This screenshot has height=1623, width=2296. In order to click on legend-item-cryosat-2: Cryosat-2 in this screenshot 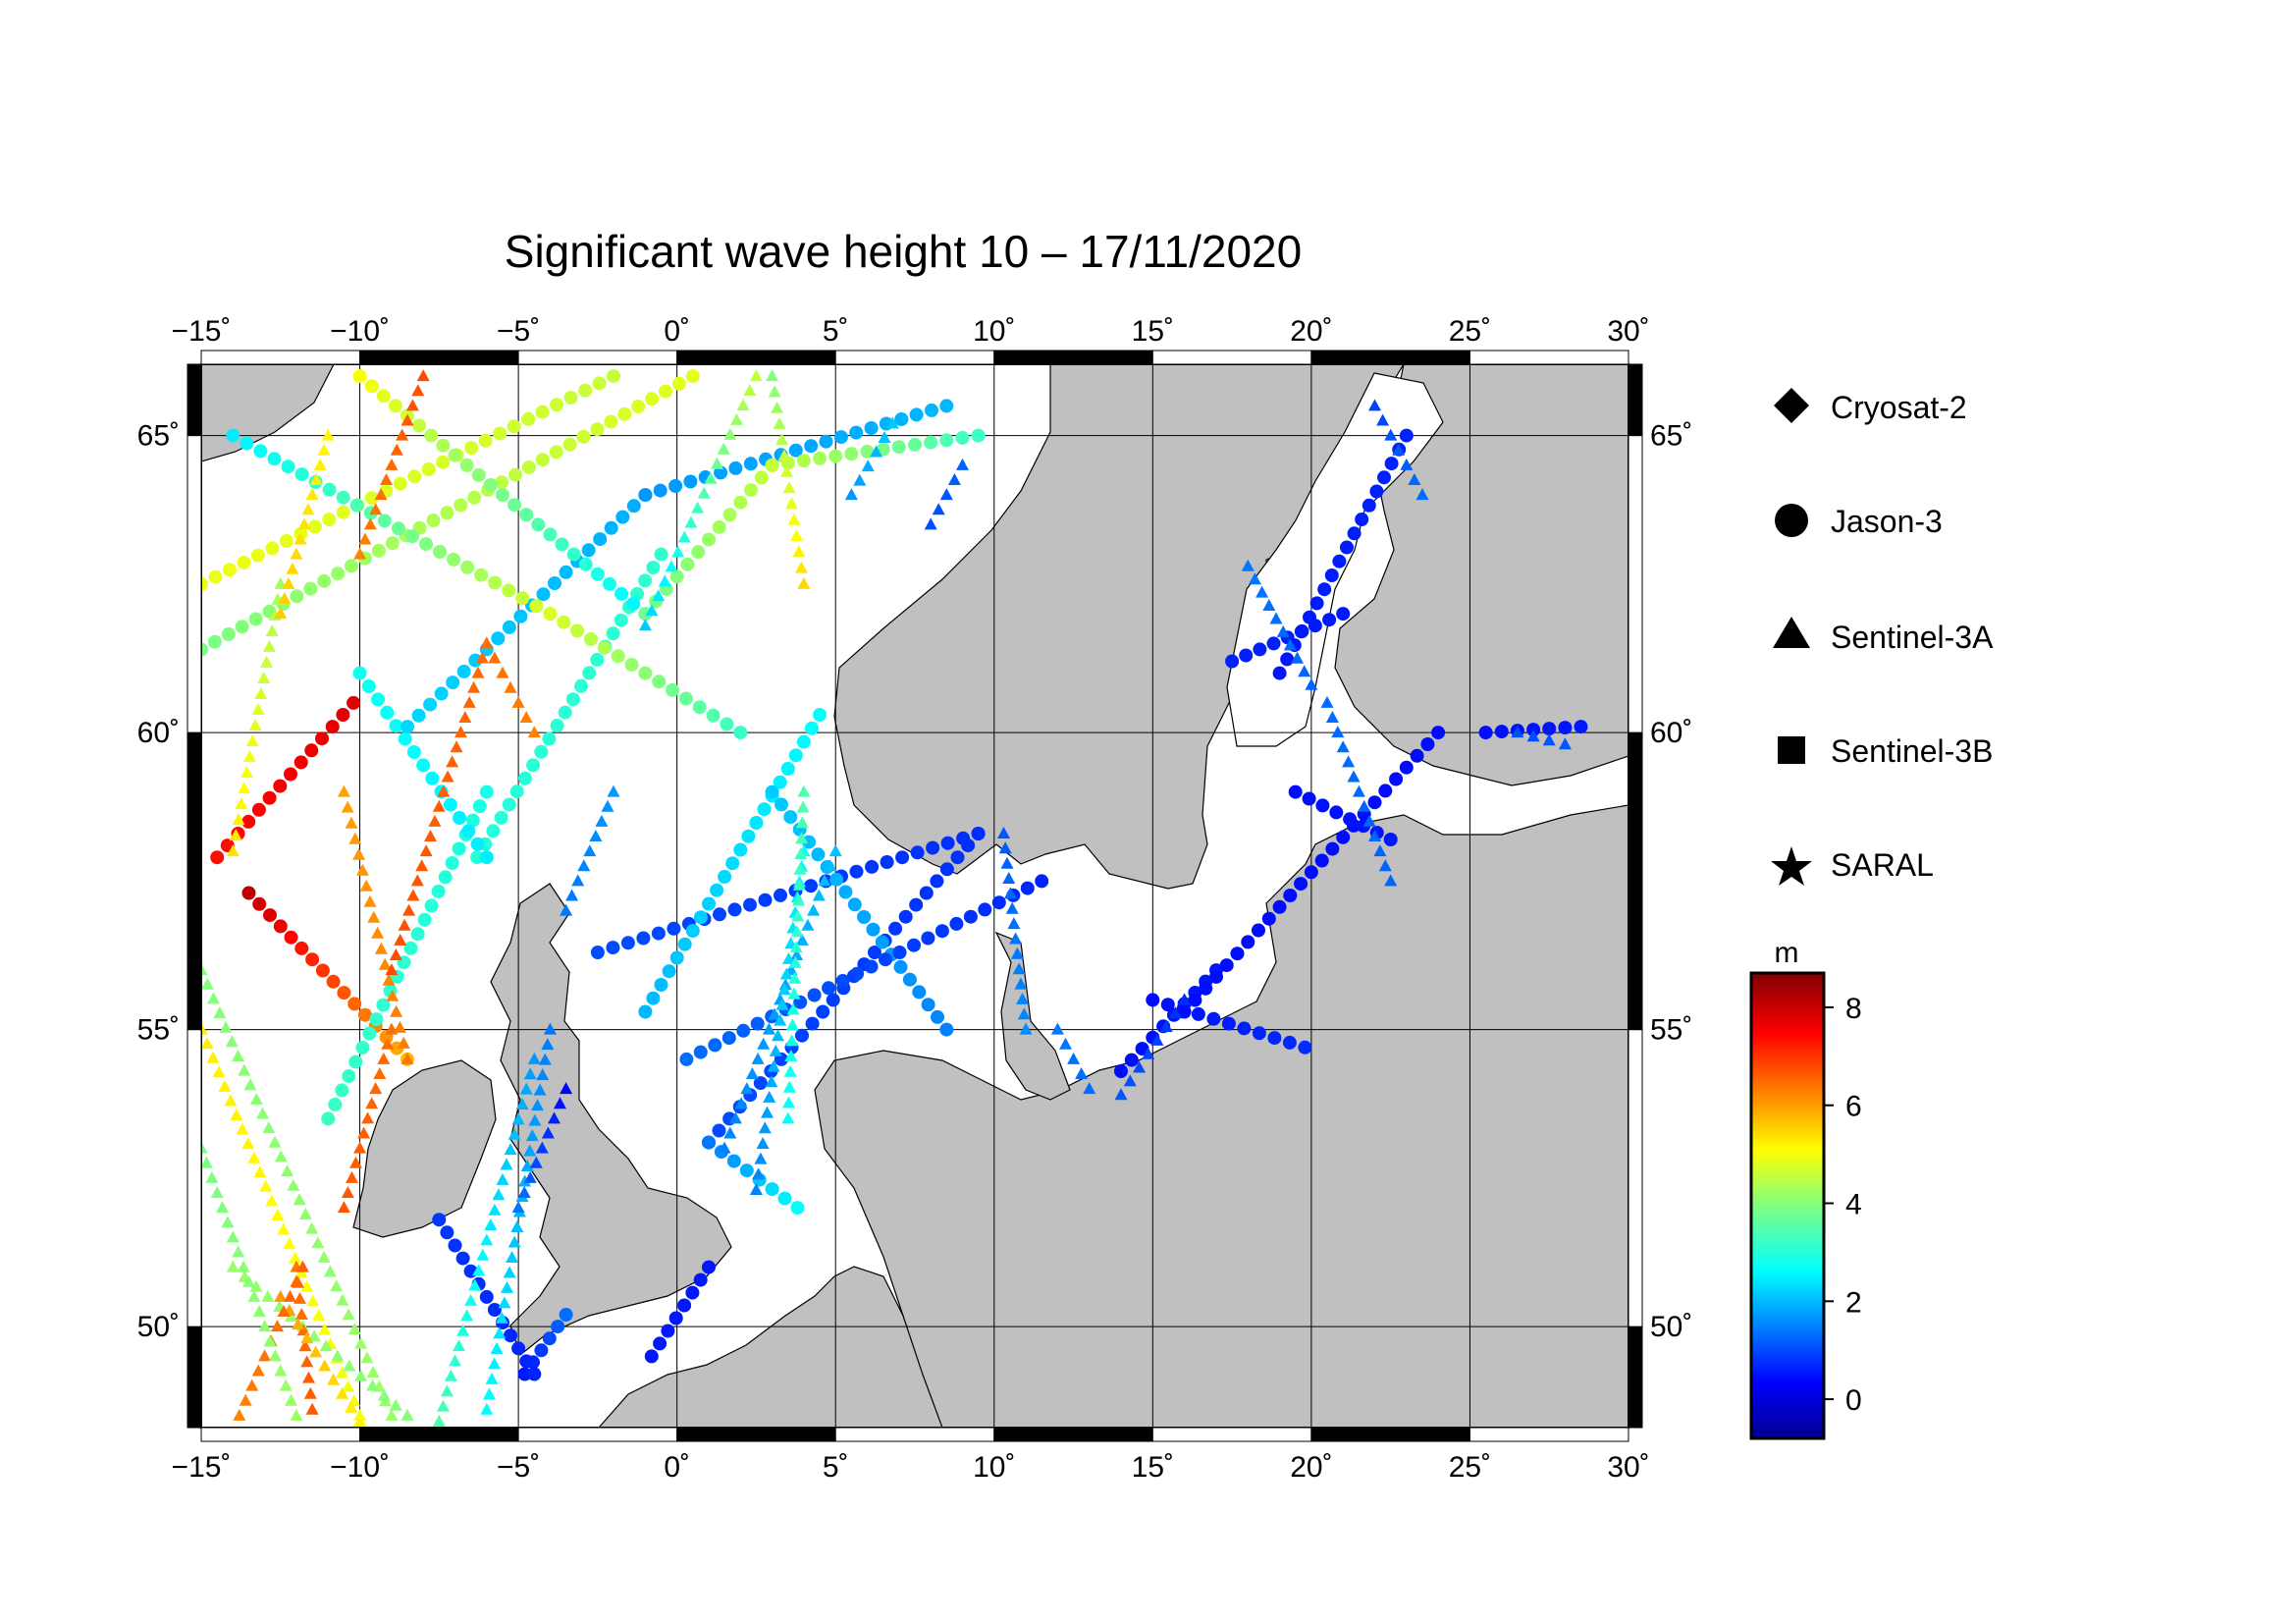, I will do `click(1871, 407)`.